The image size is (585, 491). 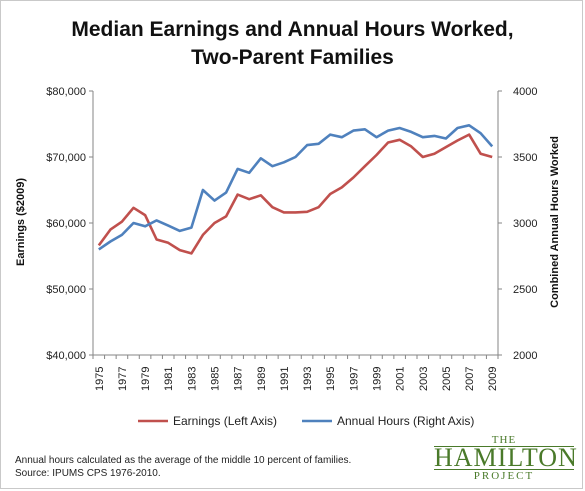 I want to click on x-axis-tick-label: 1989, so click(x=262, y=379).